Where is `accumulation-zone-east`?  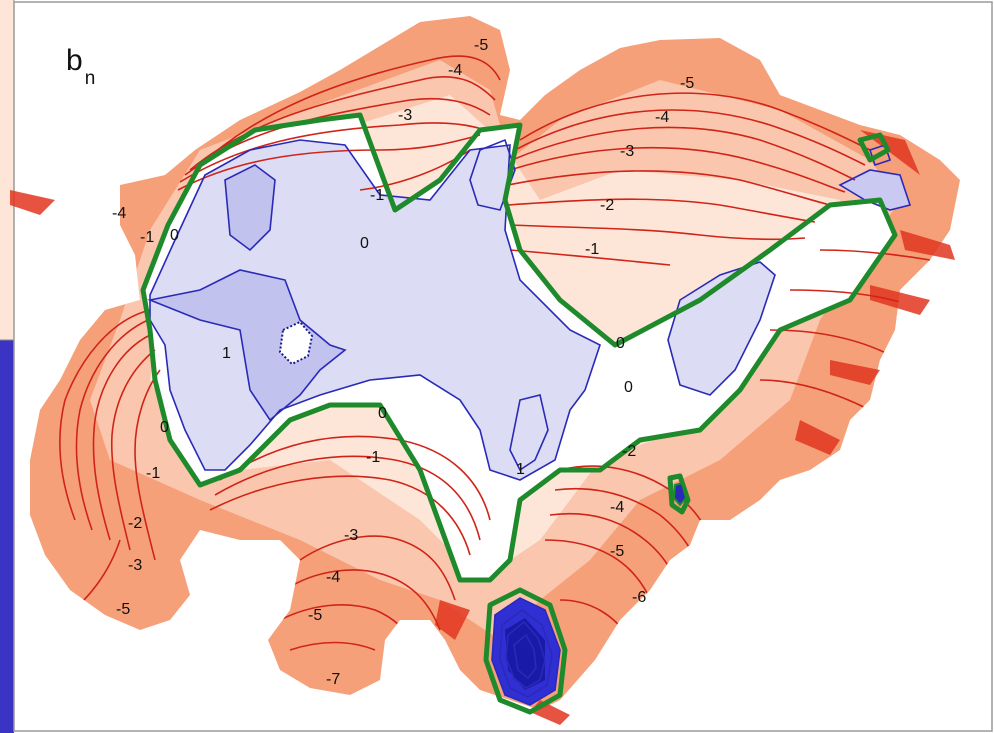 accumulation-zone-east is located at coordinates (721, 328).